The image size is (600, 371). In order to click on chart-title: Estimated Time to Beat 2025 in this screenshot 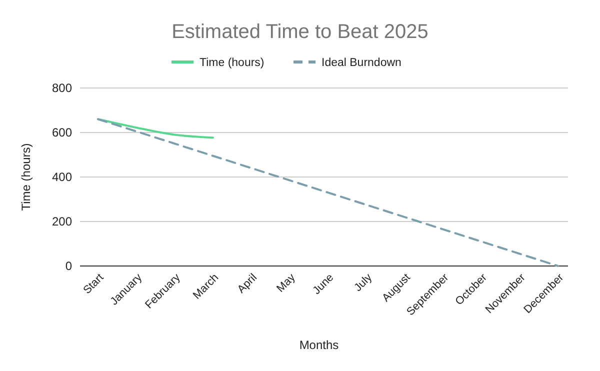, I will do `click(300, 32)`.